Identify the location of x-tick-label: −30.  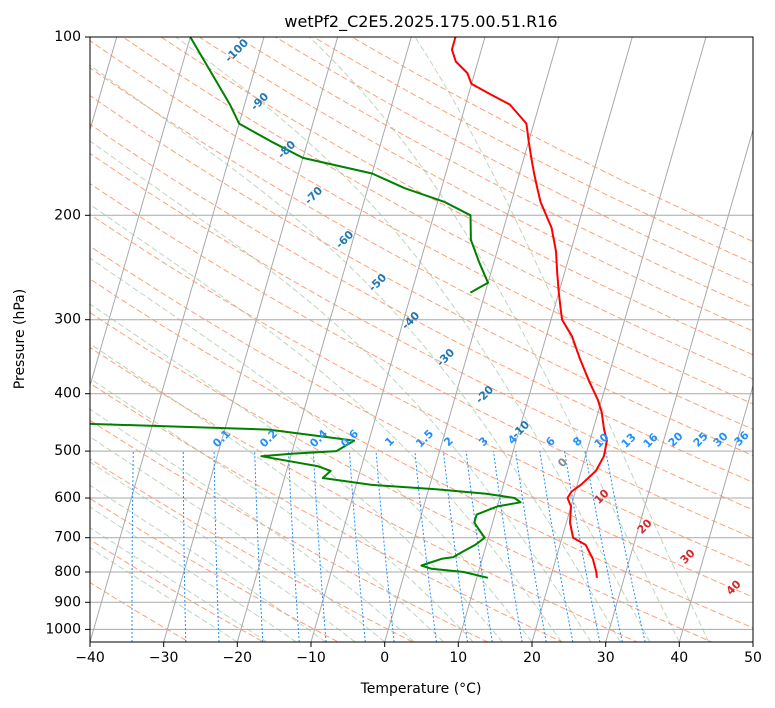
(164, 658).